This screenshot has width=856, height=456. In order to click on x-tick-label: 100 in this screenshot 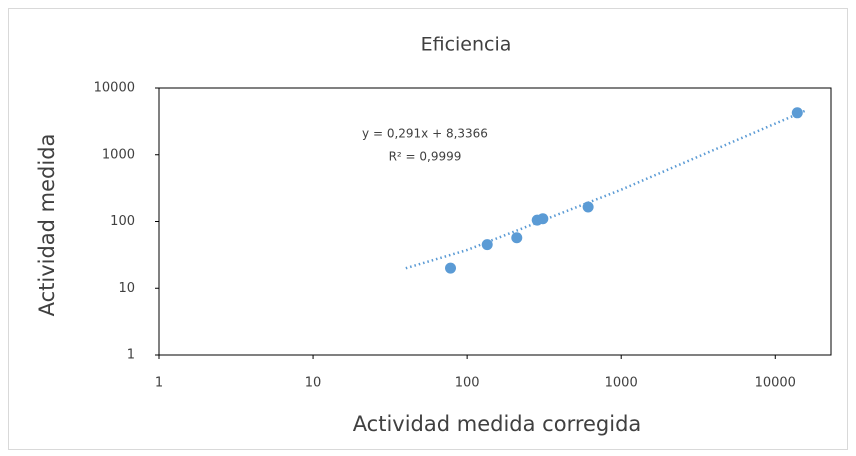, I will do `click(467, 383)`.